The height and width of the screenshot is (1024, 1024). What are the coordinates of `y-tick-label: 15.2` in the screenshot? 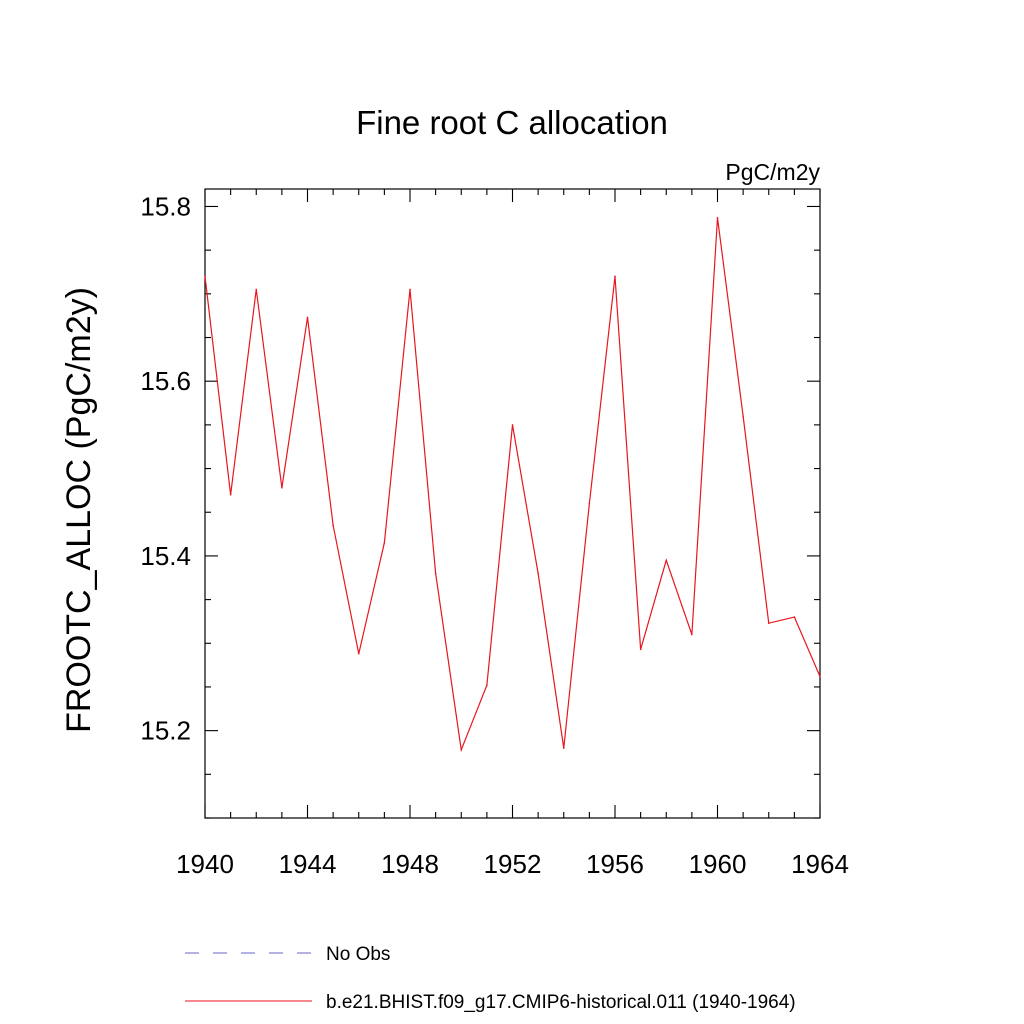 It's located at (165, 731).